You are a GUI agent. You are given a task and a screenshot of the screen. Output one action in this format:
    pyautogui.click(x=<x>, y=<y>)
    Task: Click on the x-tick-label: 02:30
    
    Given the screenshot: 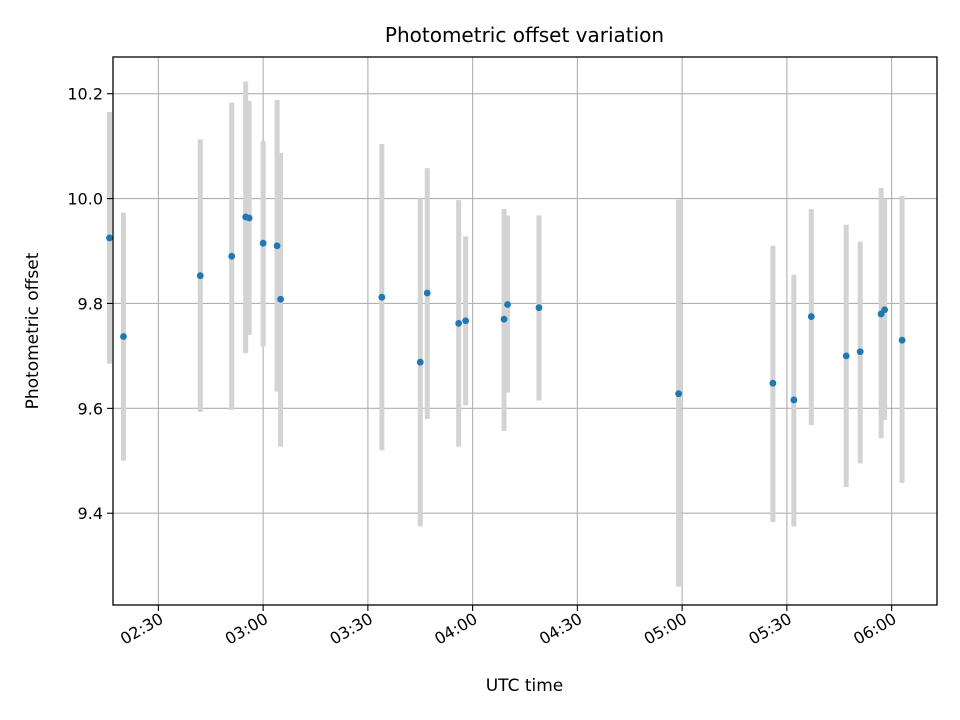 What is the action you would take?
    pyautogui.click(x=141, y=629)
    